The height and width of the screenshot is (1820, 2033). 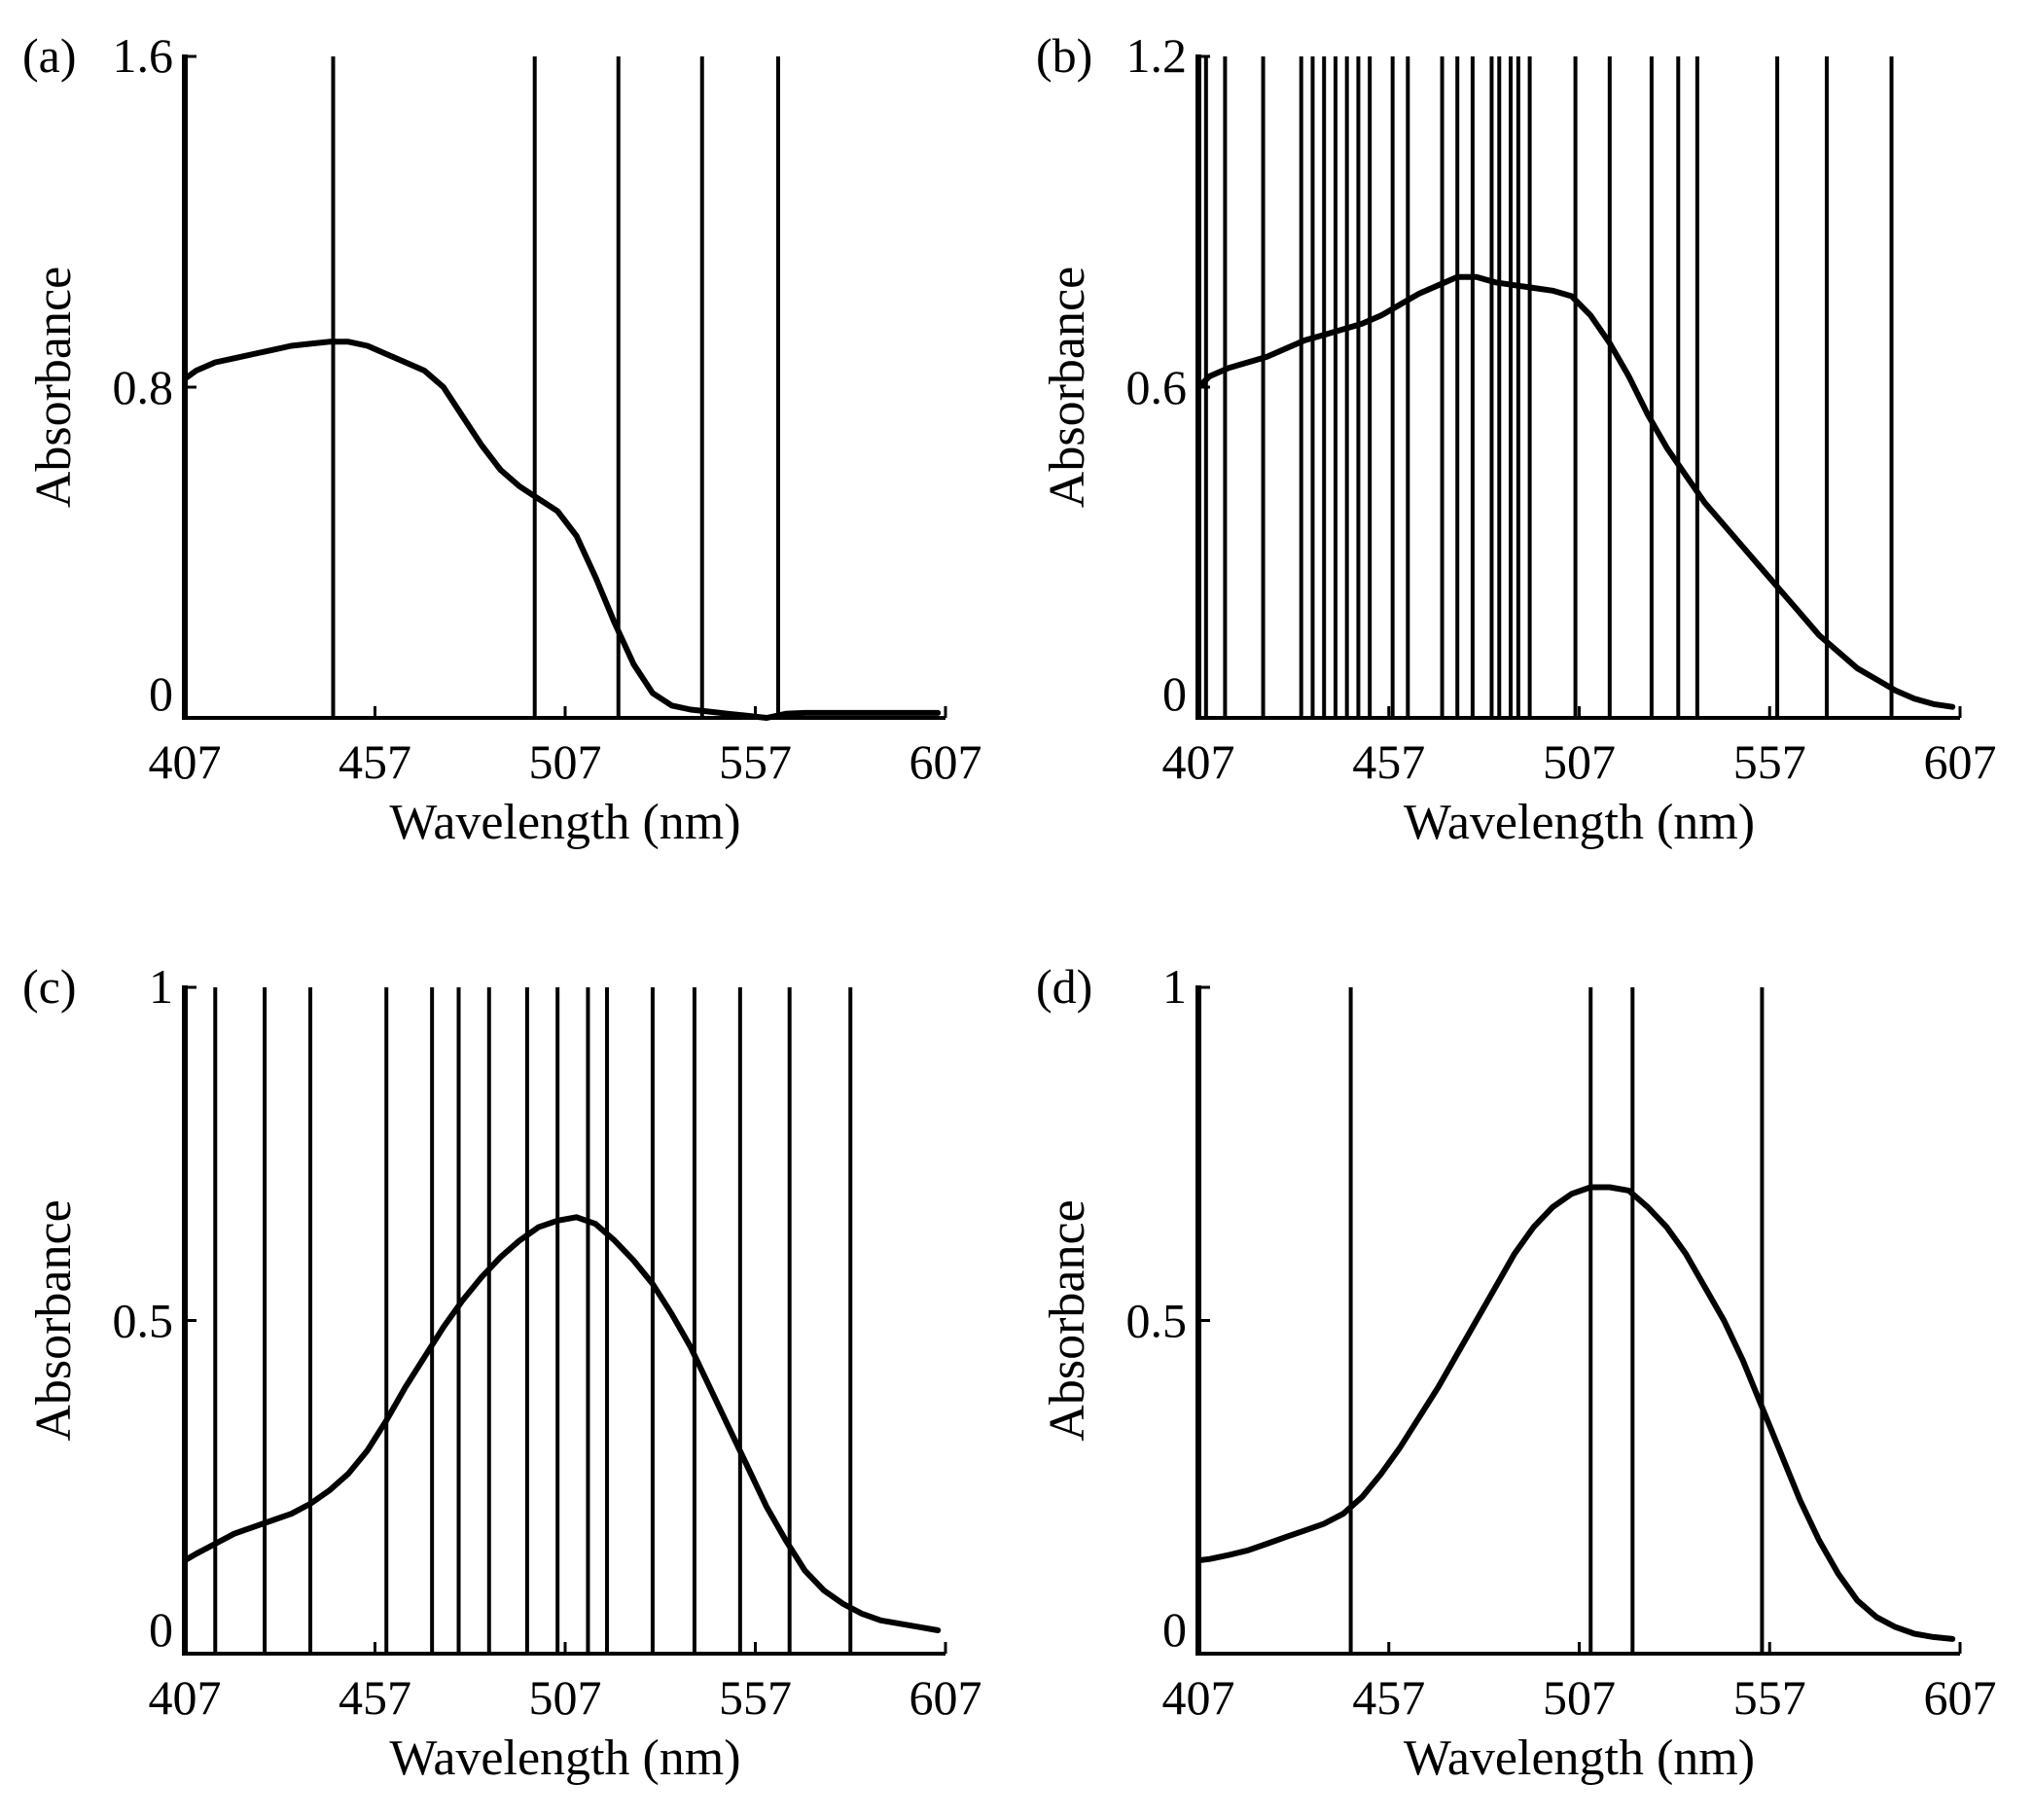 What do you see at coordinates (49, 986) in the screenshot?
I see `panel-label: (c)` at bounding box center [49, 986].